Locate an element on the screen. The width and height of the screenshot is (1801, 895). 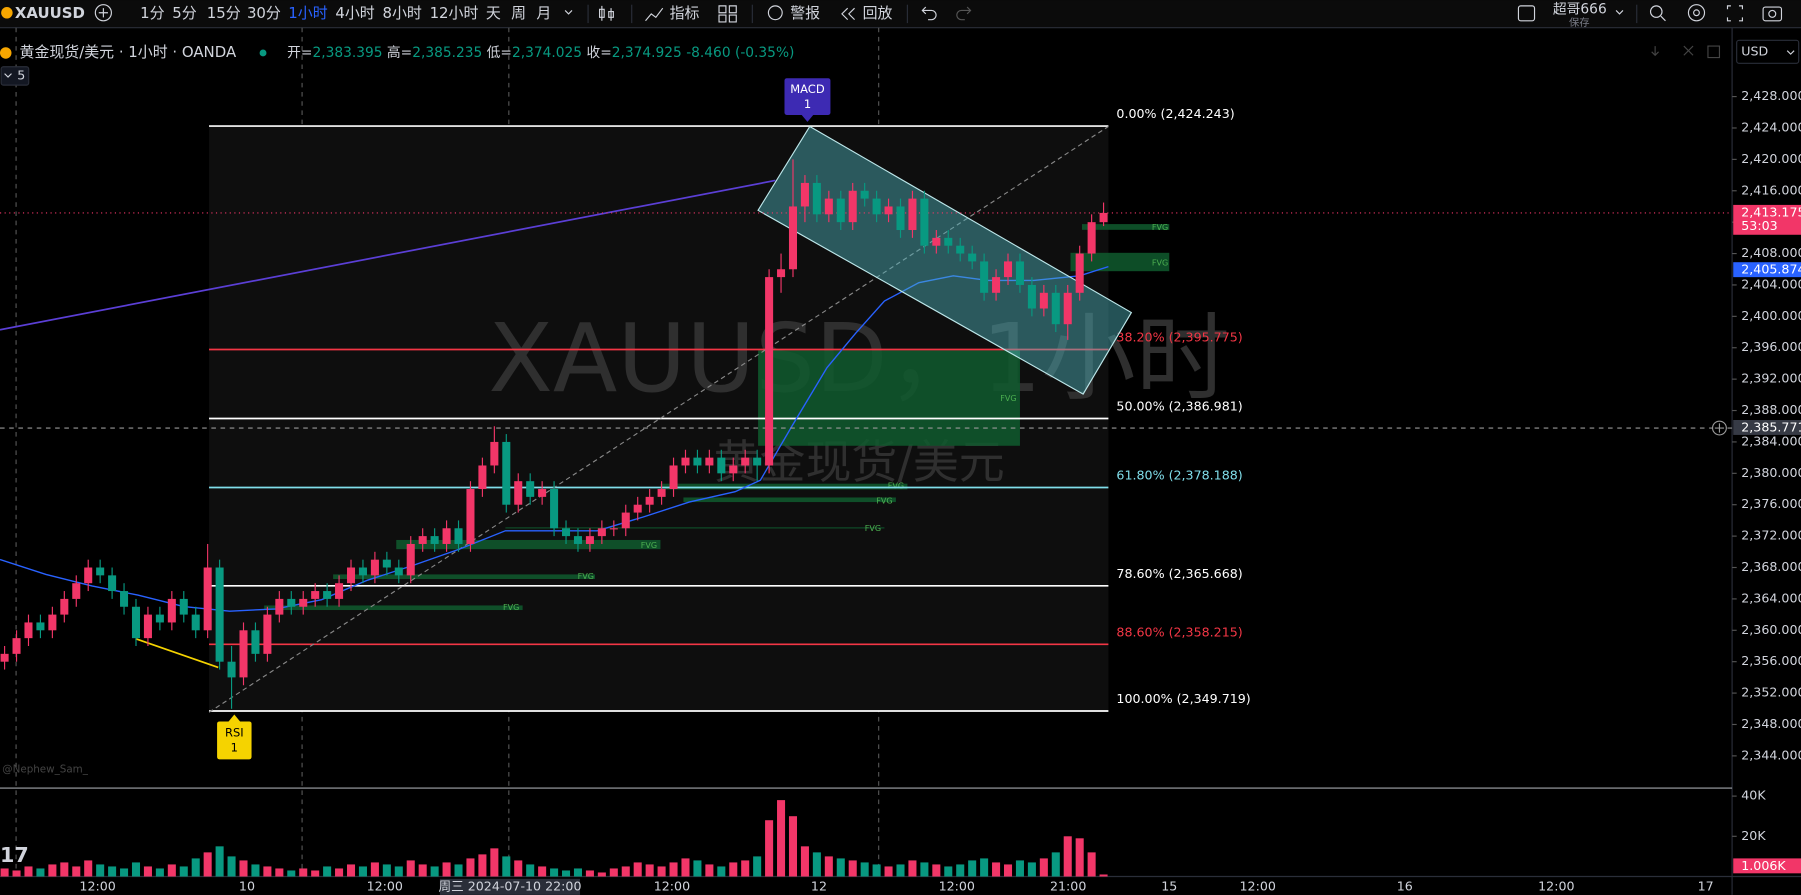
long-ma is located at coordinates (388, 255).